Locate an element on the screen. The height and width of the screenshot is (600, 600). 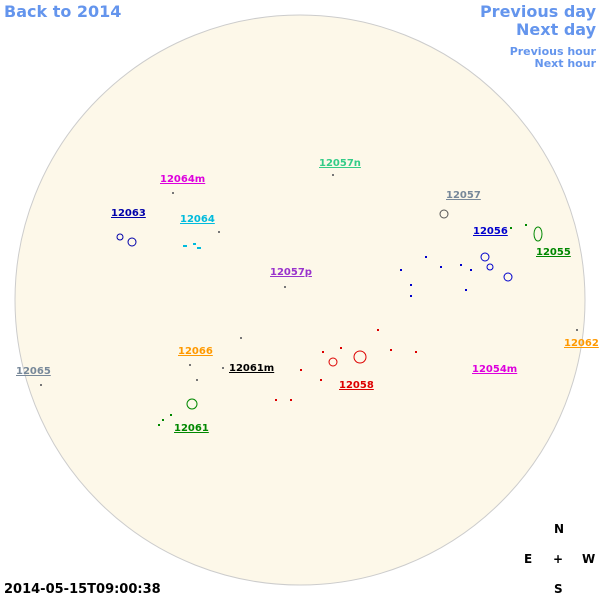
compass-south: S is located at coordinates (558, 589).